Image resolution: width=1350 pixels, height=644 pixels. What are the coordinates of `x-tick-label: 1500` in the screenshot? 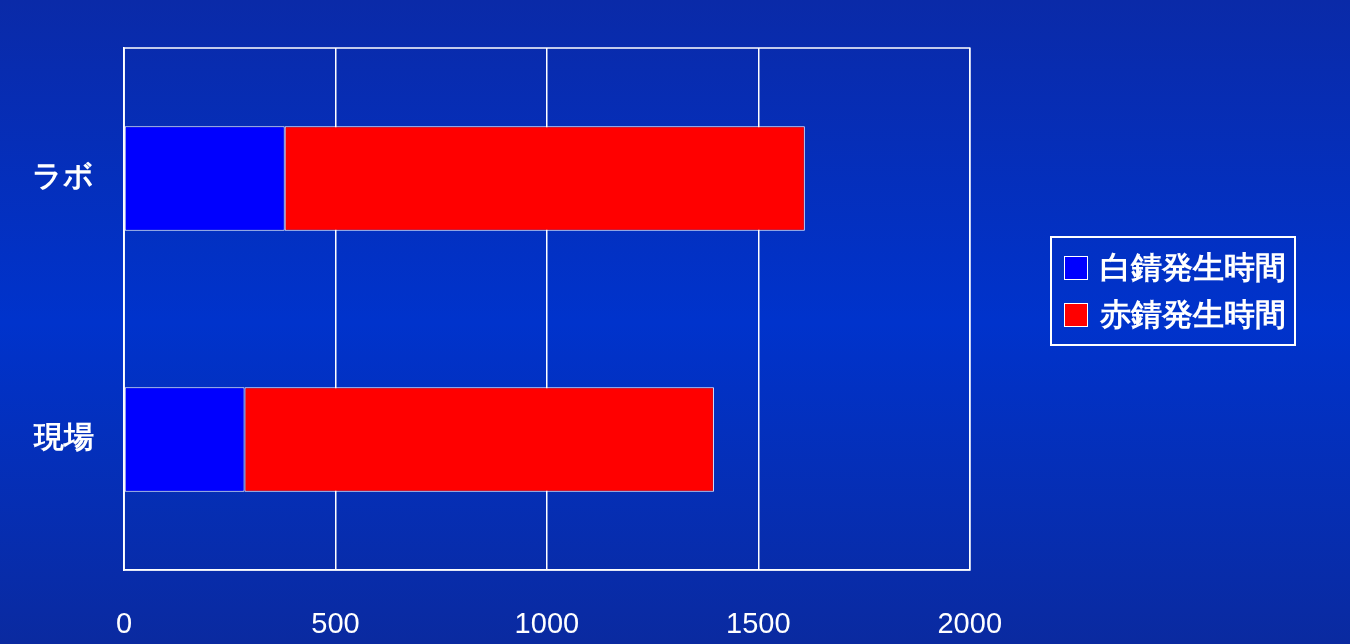 It's located at (758, 623).